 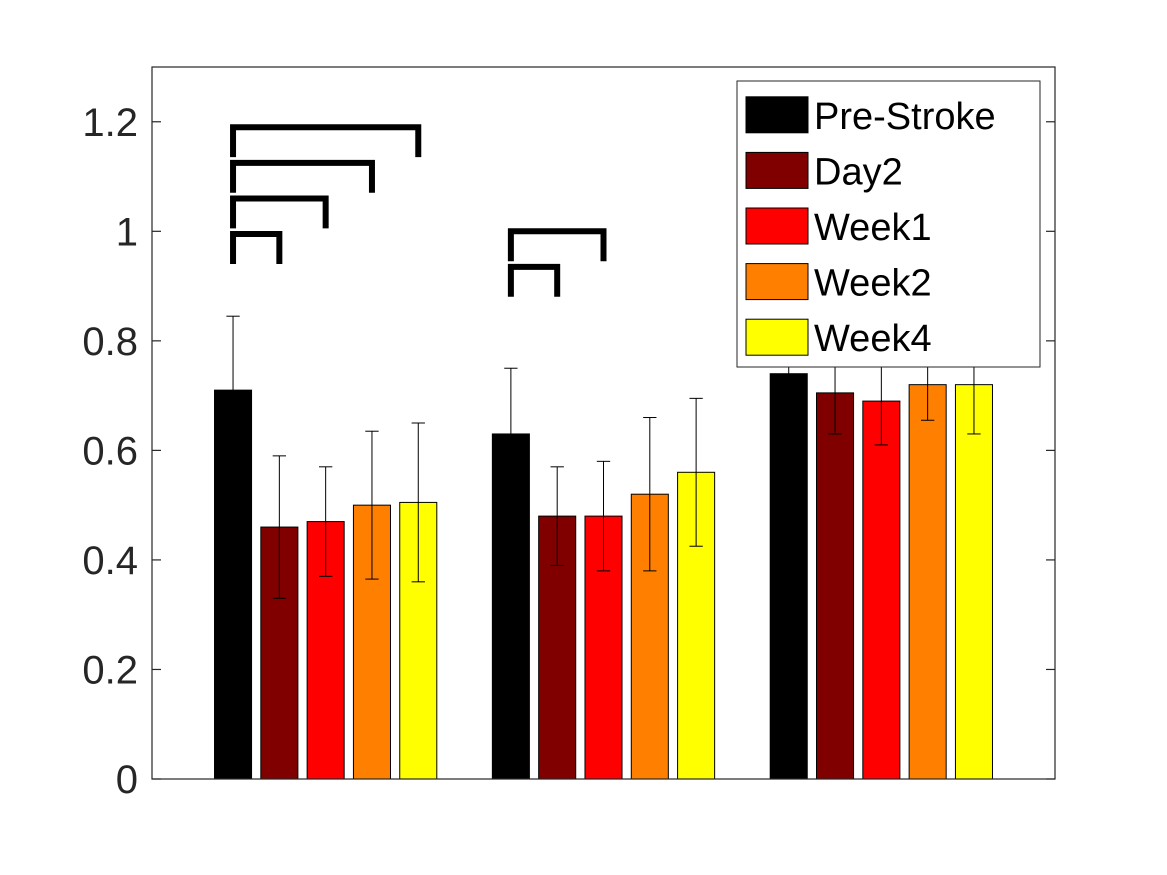 What do you see at coordinates (127, 232) in the screenshot?
I see `y-tick-label: 1` at bounding box center [127, 232].